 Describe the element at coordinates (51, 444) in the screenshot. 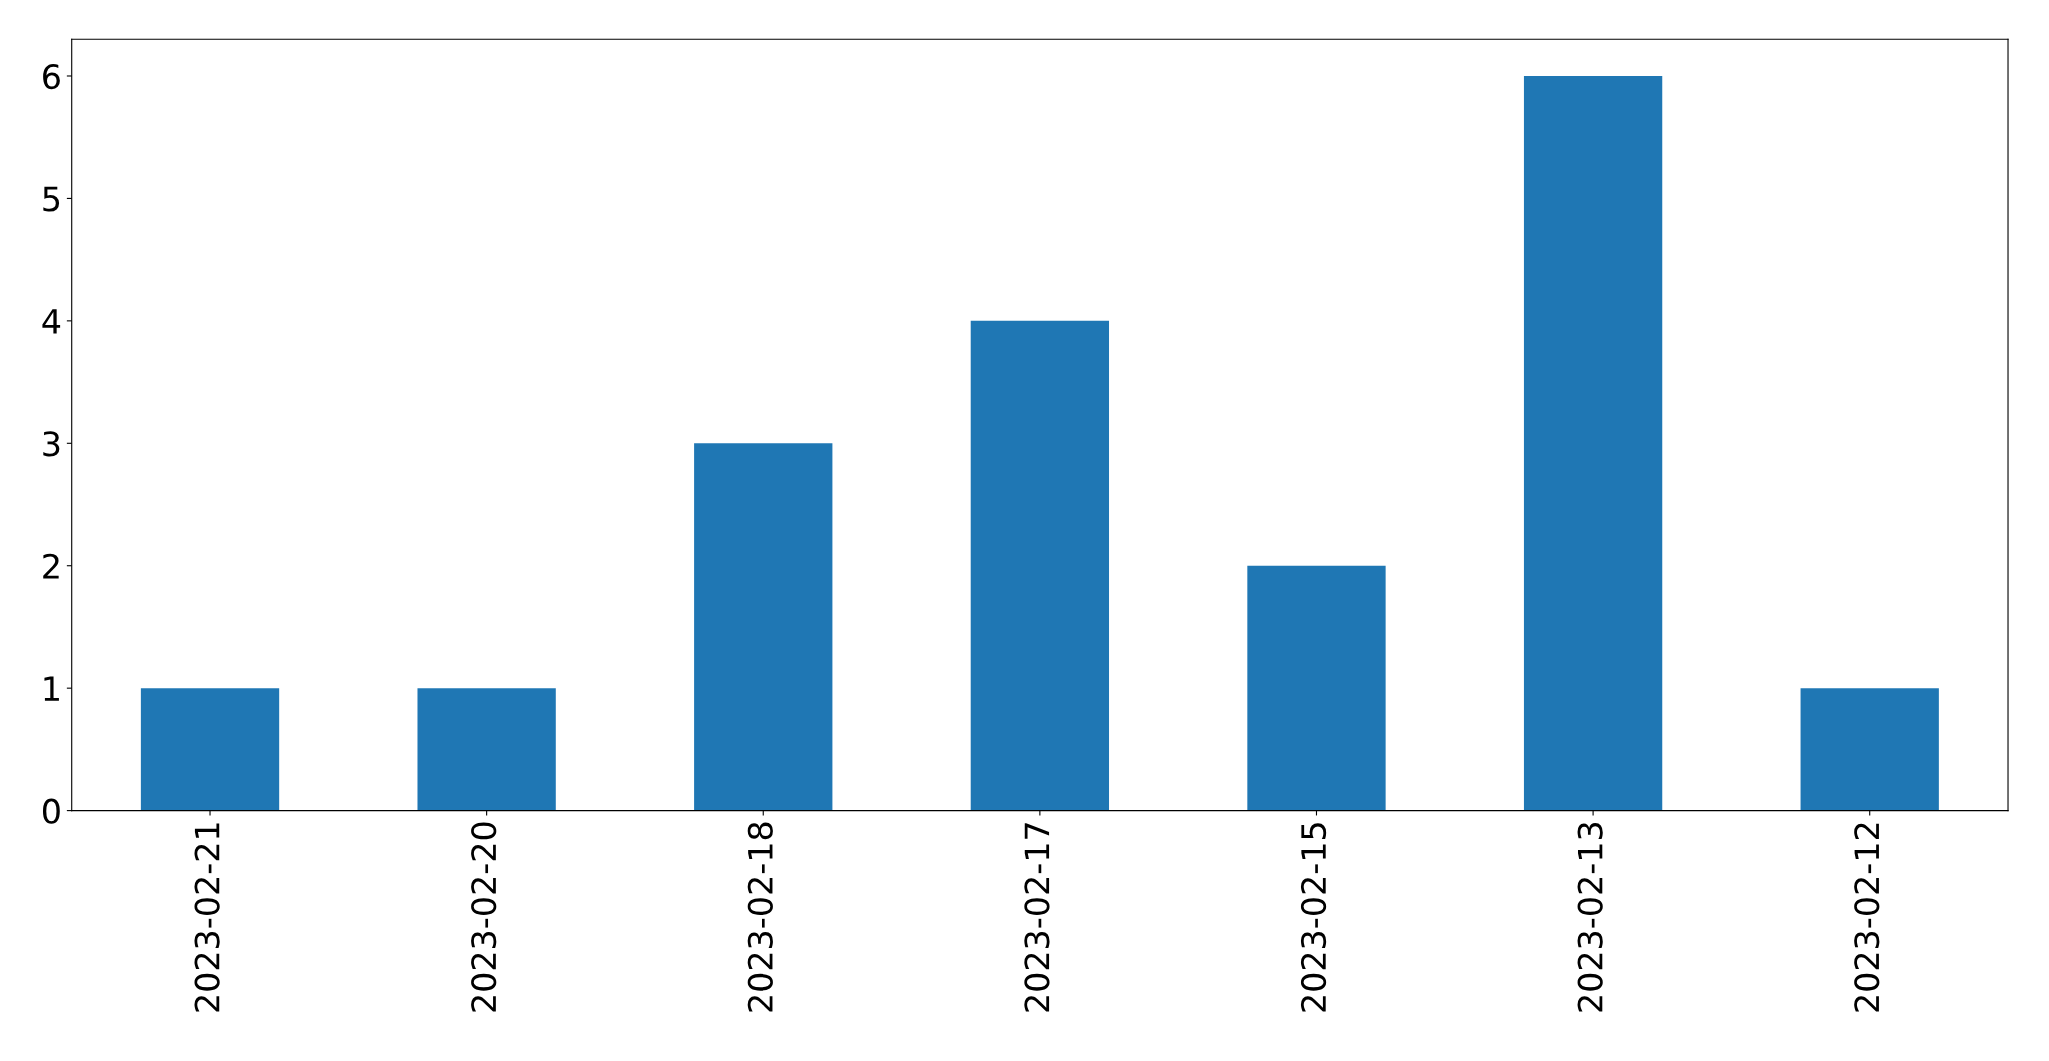

I see `y-tick-label: 3` at that location.